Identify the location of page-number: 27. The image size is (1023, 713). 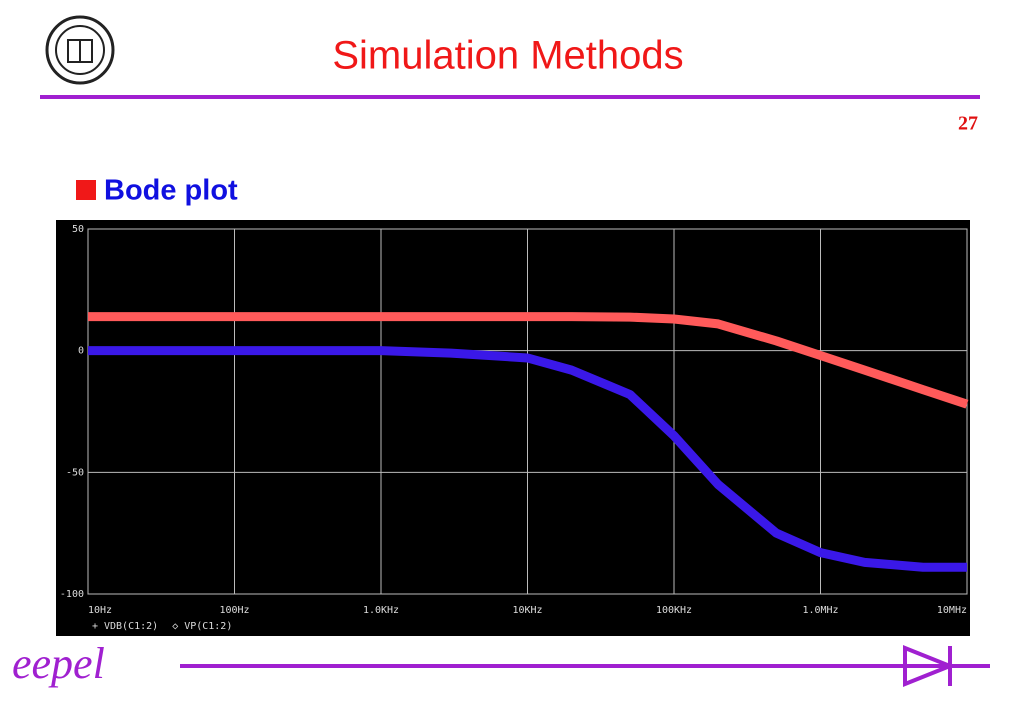
(968, 124).